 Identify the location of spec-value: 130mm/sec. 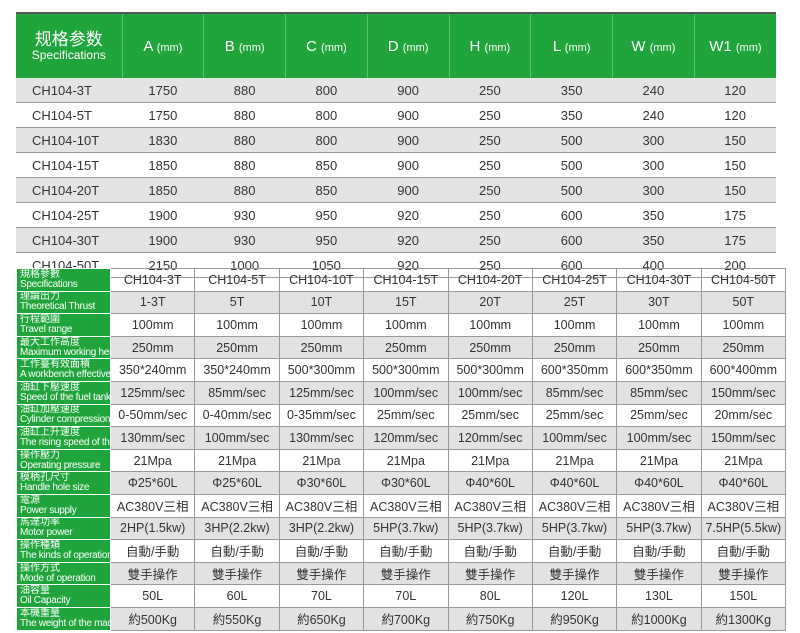
(321, 438).